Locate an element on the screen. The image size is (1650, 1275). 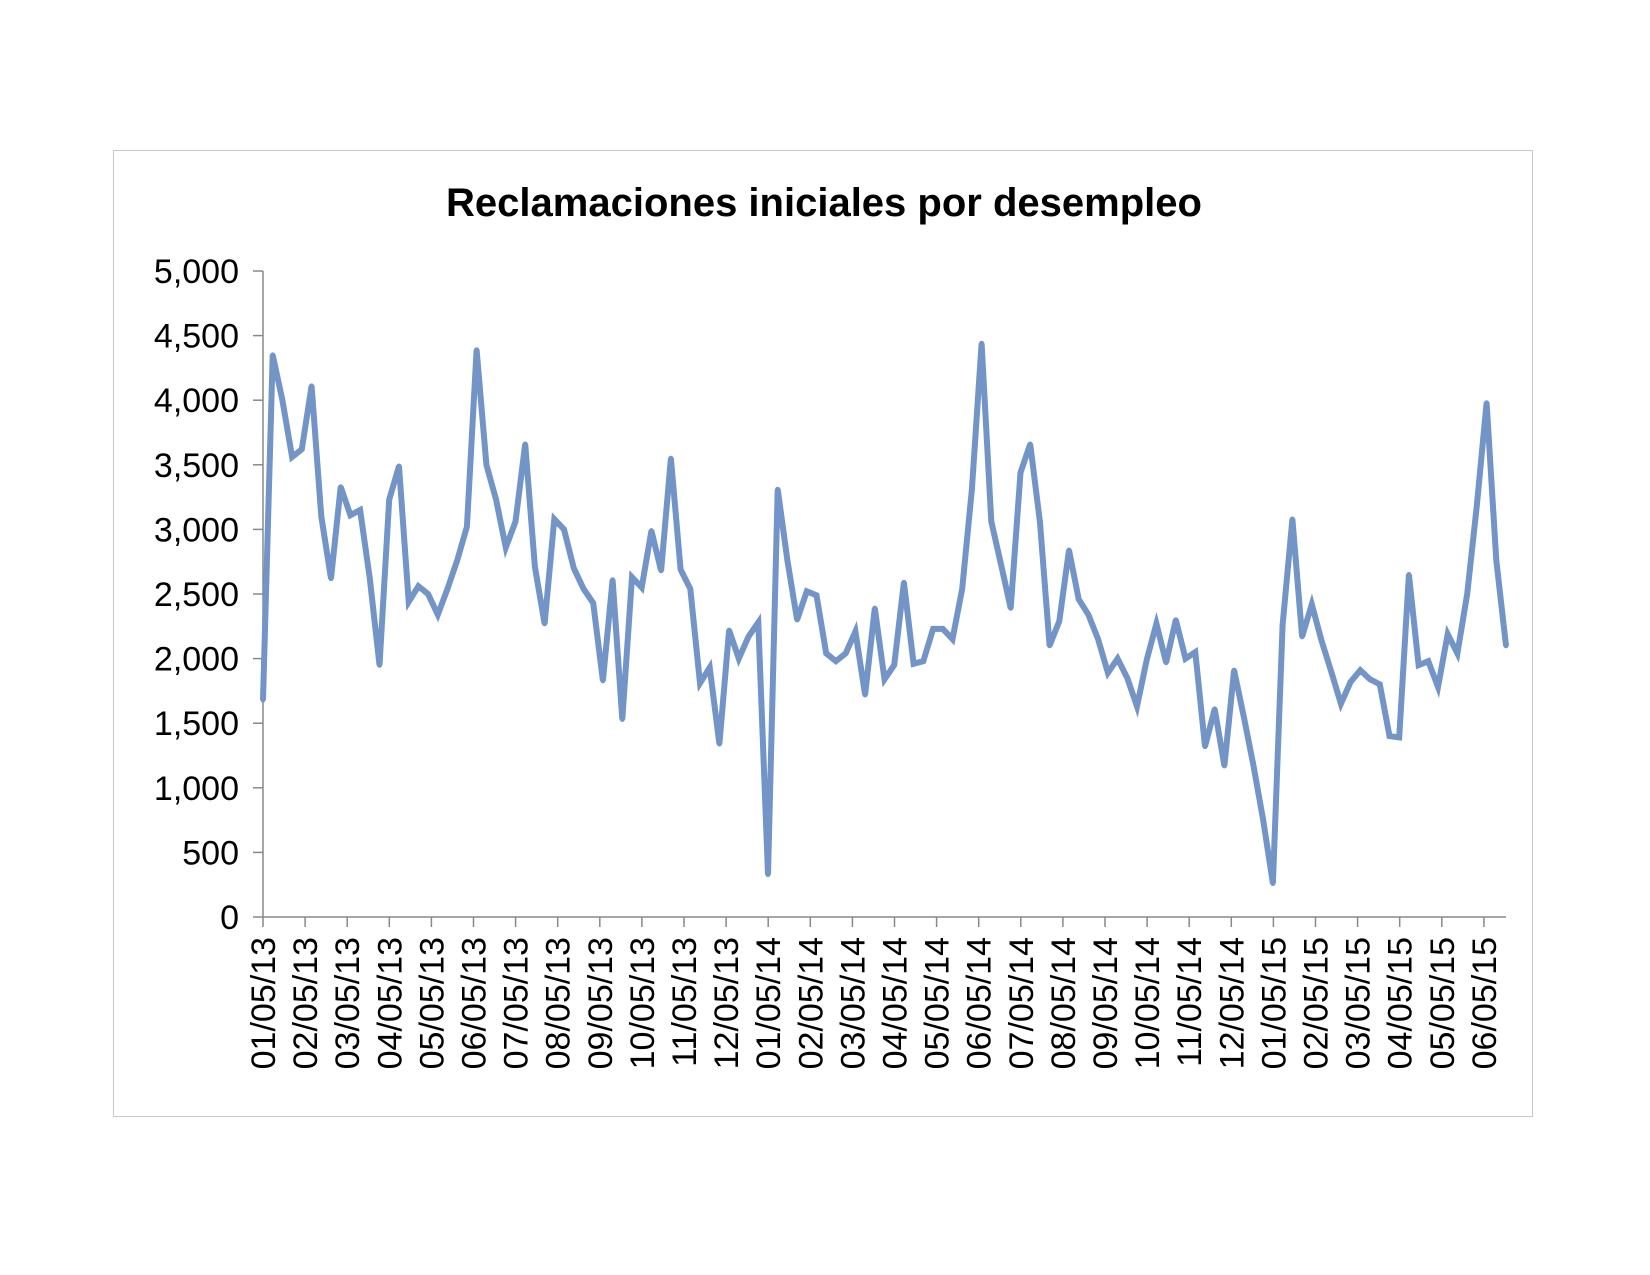
y-tick-label: 4,500 is located at coordinates (196, 337).